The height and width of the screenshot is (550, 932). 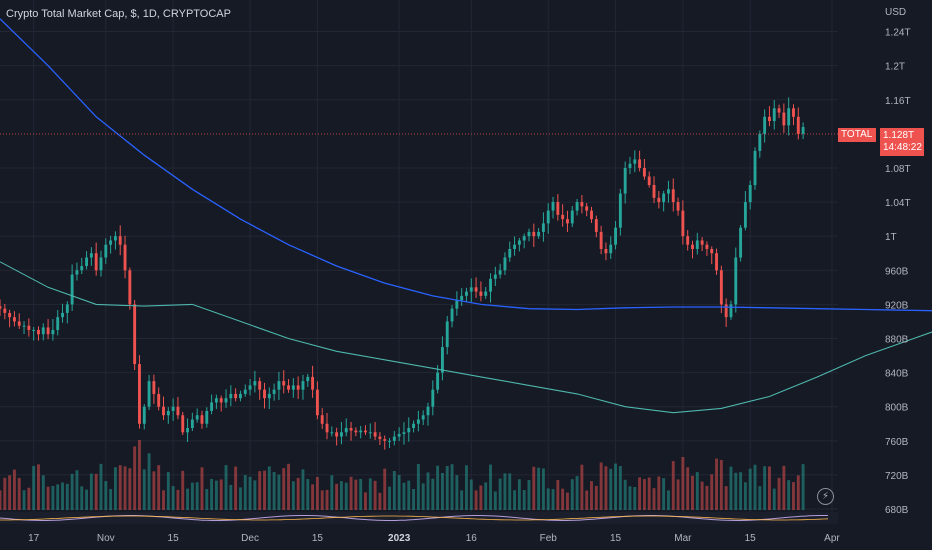 I want to click on y-tick-label: 880B, so click(x=897, y=340).